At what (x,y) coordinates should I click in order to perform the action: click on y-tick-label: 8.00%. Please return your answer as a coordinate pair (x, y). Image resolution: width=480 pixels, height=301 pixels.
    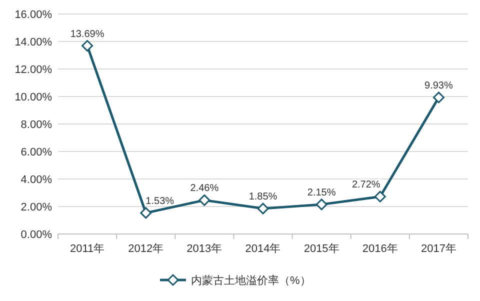
    Looking at the image, I should click on (36, 125).